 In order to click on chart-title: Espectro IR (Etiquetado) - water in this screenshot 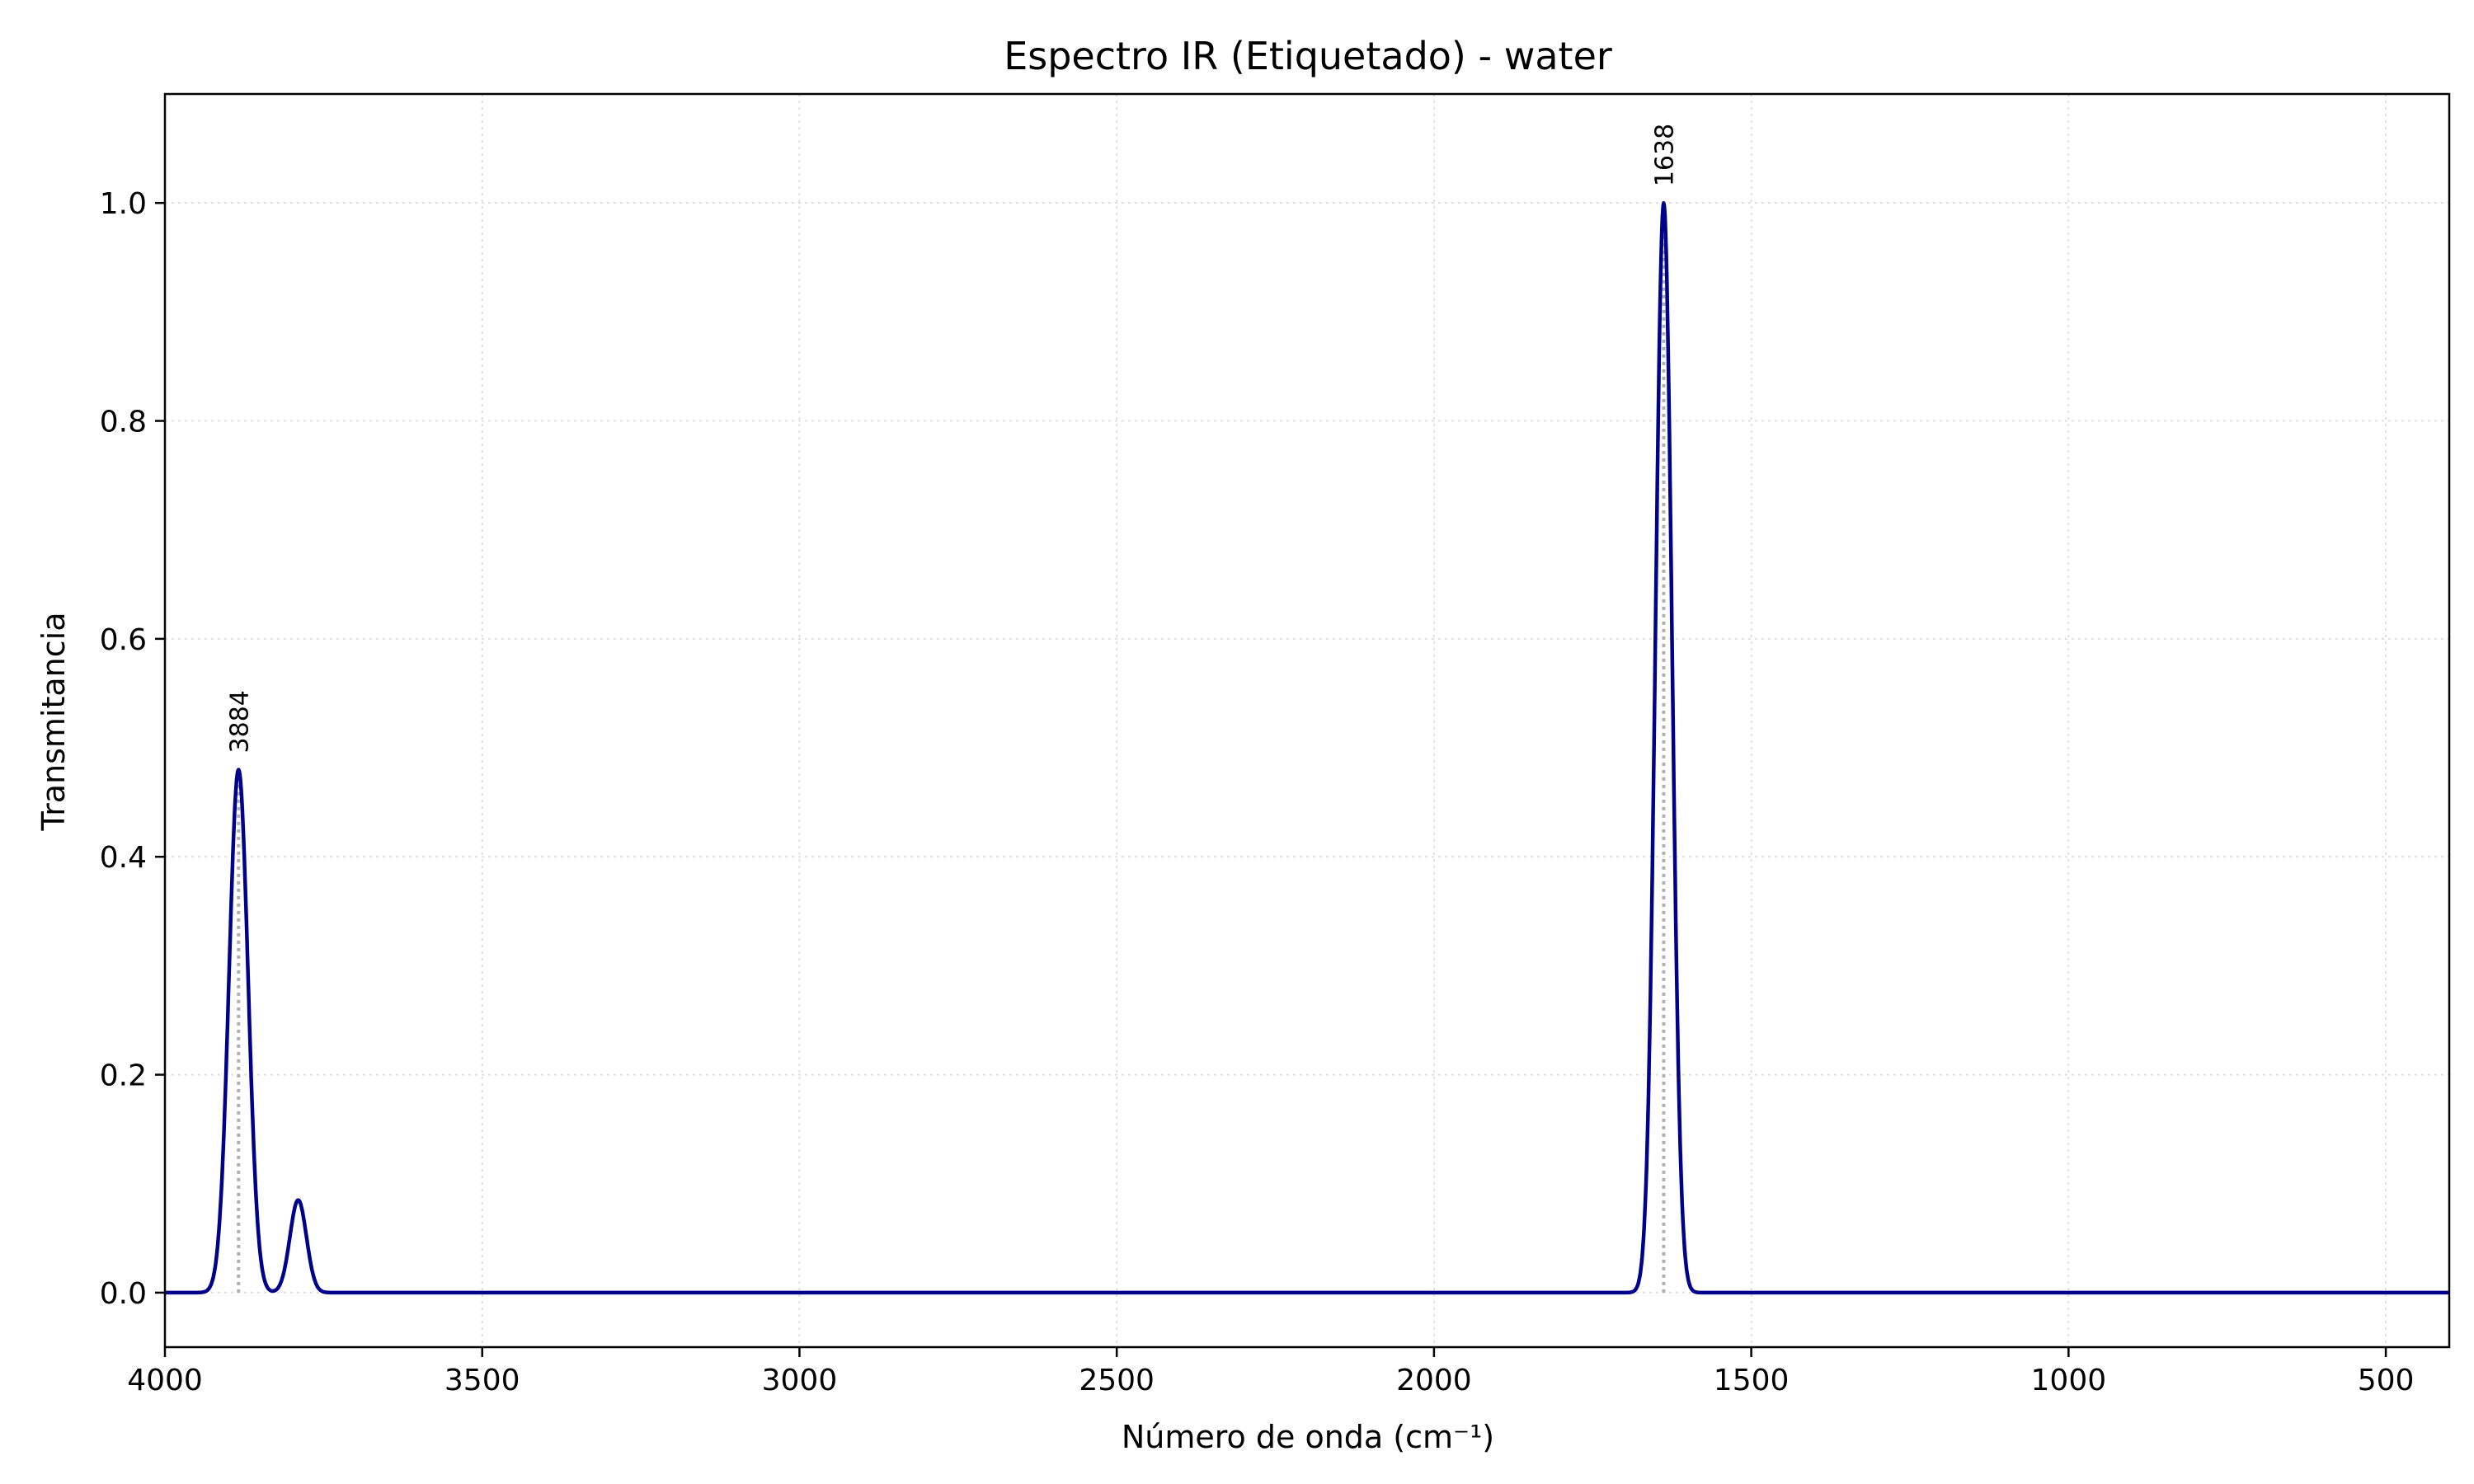, I will do `click(1308, 56)`.